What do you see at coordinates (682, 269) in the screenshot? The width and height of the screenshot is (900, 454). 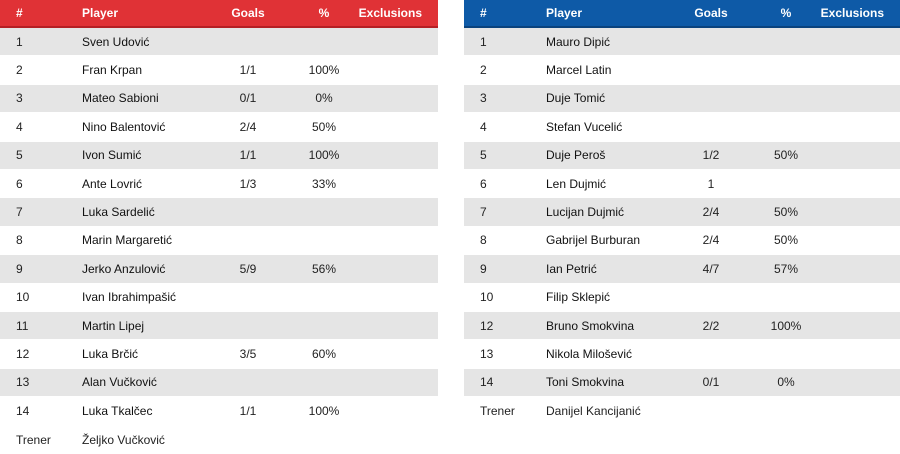 I see `table-row: 9 Ian Petrić 4/7 57%` at bounding box center [682, 269].